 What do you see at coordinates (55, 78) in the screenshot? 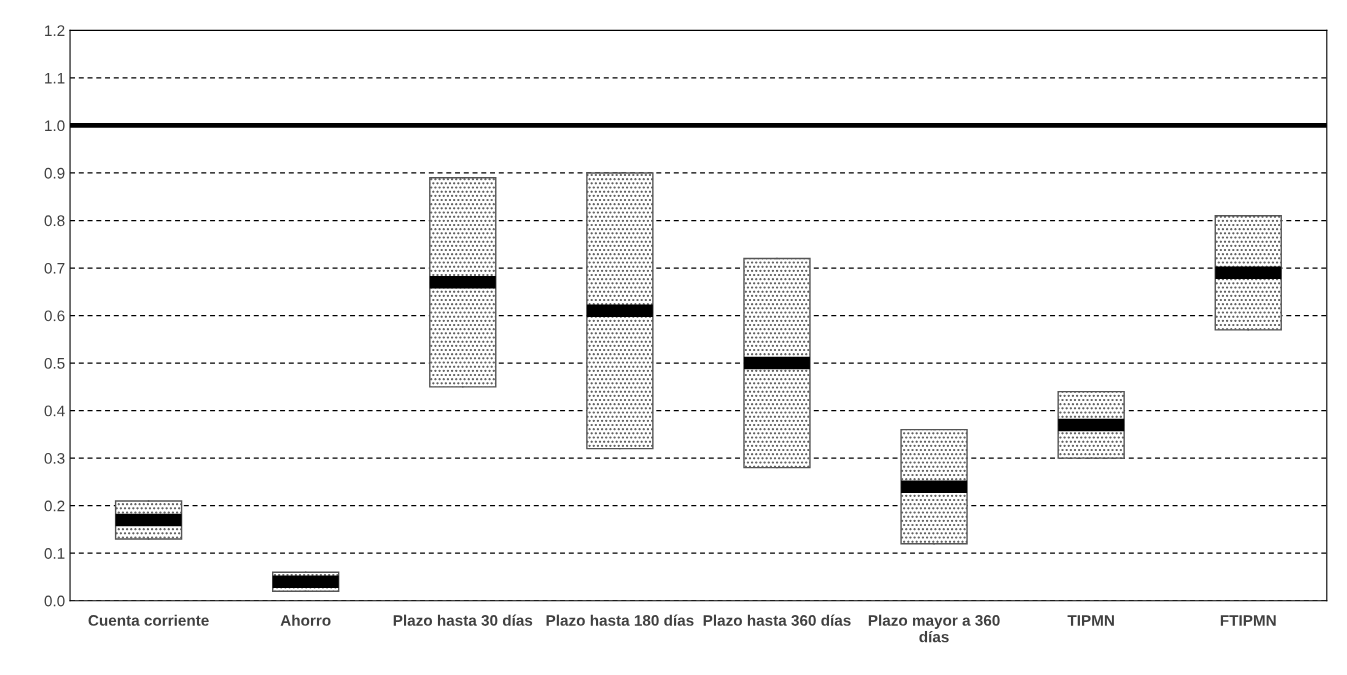
I see `y-tick-label: 1.1` at bounding box center [55, 78].